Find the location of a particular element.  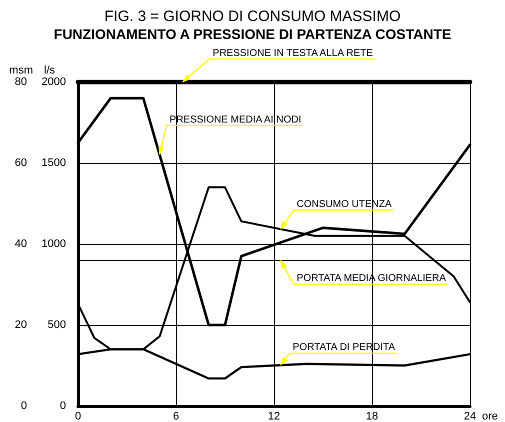

x-axis-title: ore is located at coordinates (490, 416).